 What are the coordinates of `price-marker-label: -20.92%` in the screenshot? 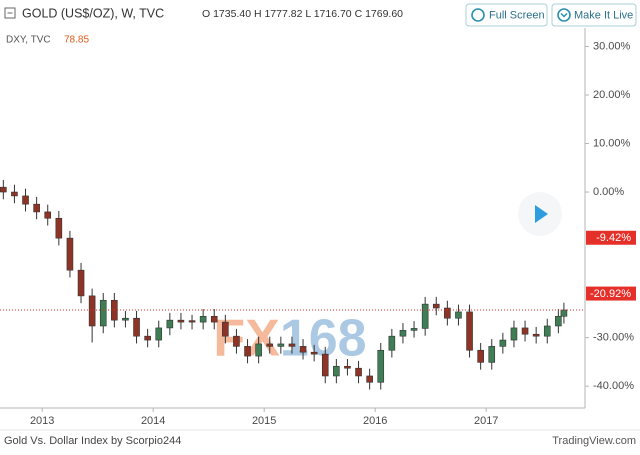 It's located at (610, 294).